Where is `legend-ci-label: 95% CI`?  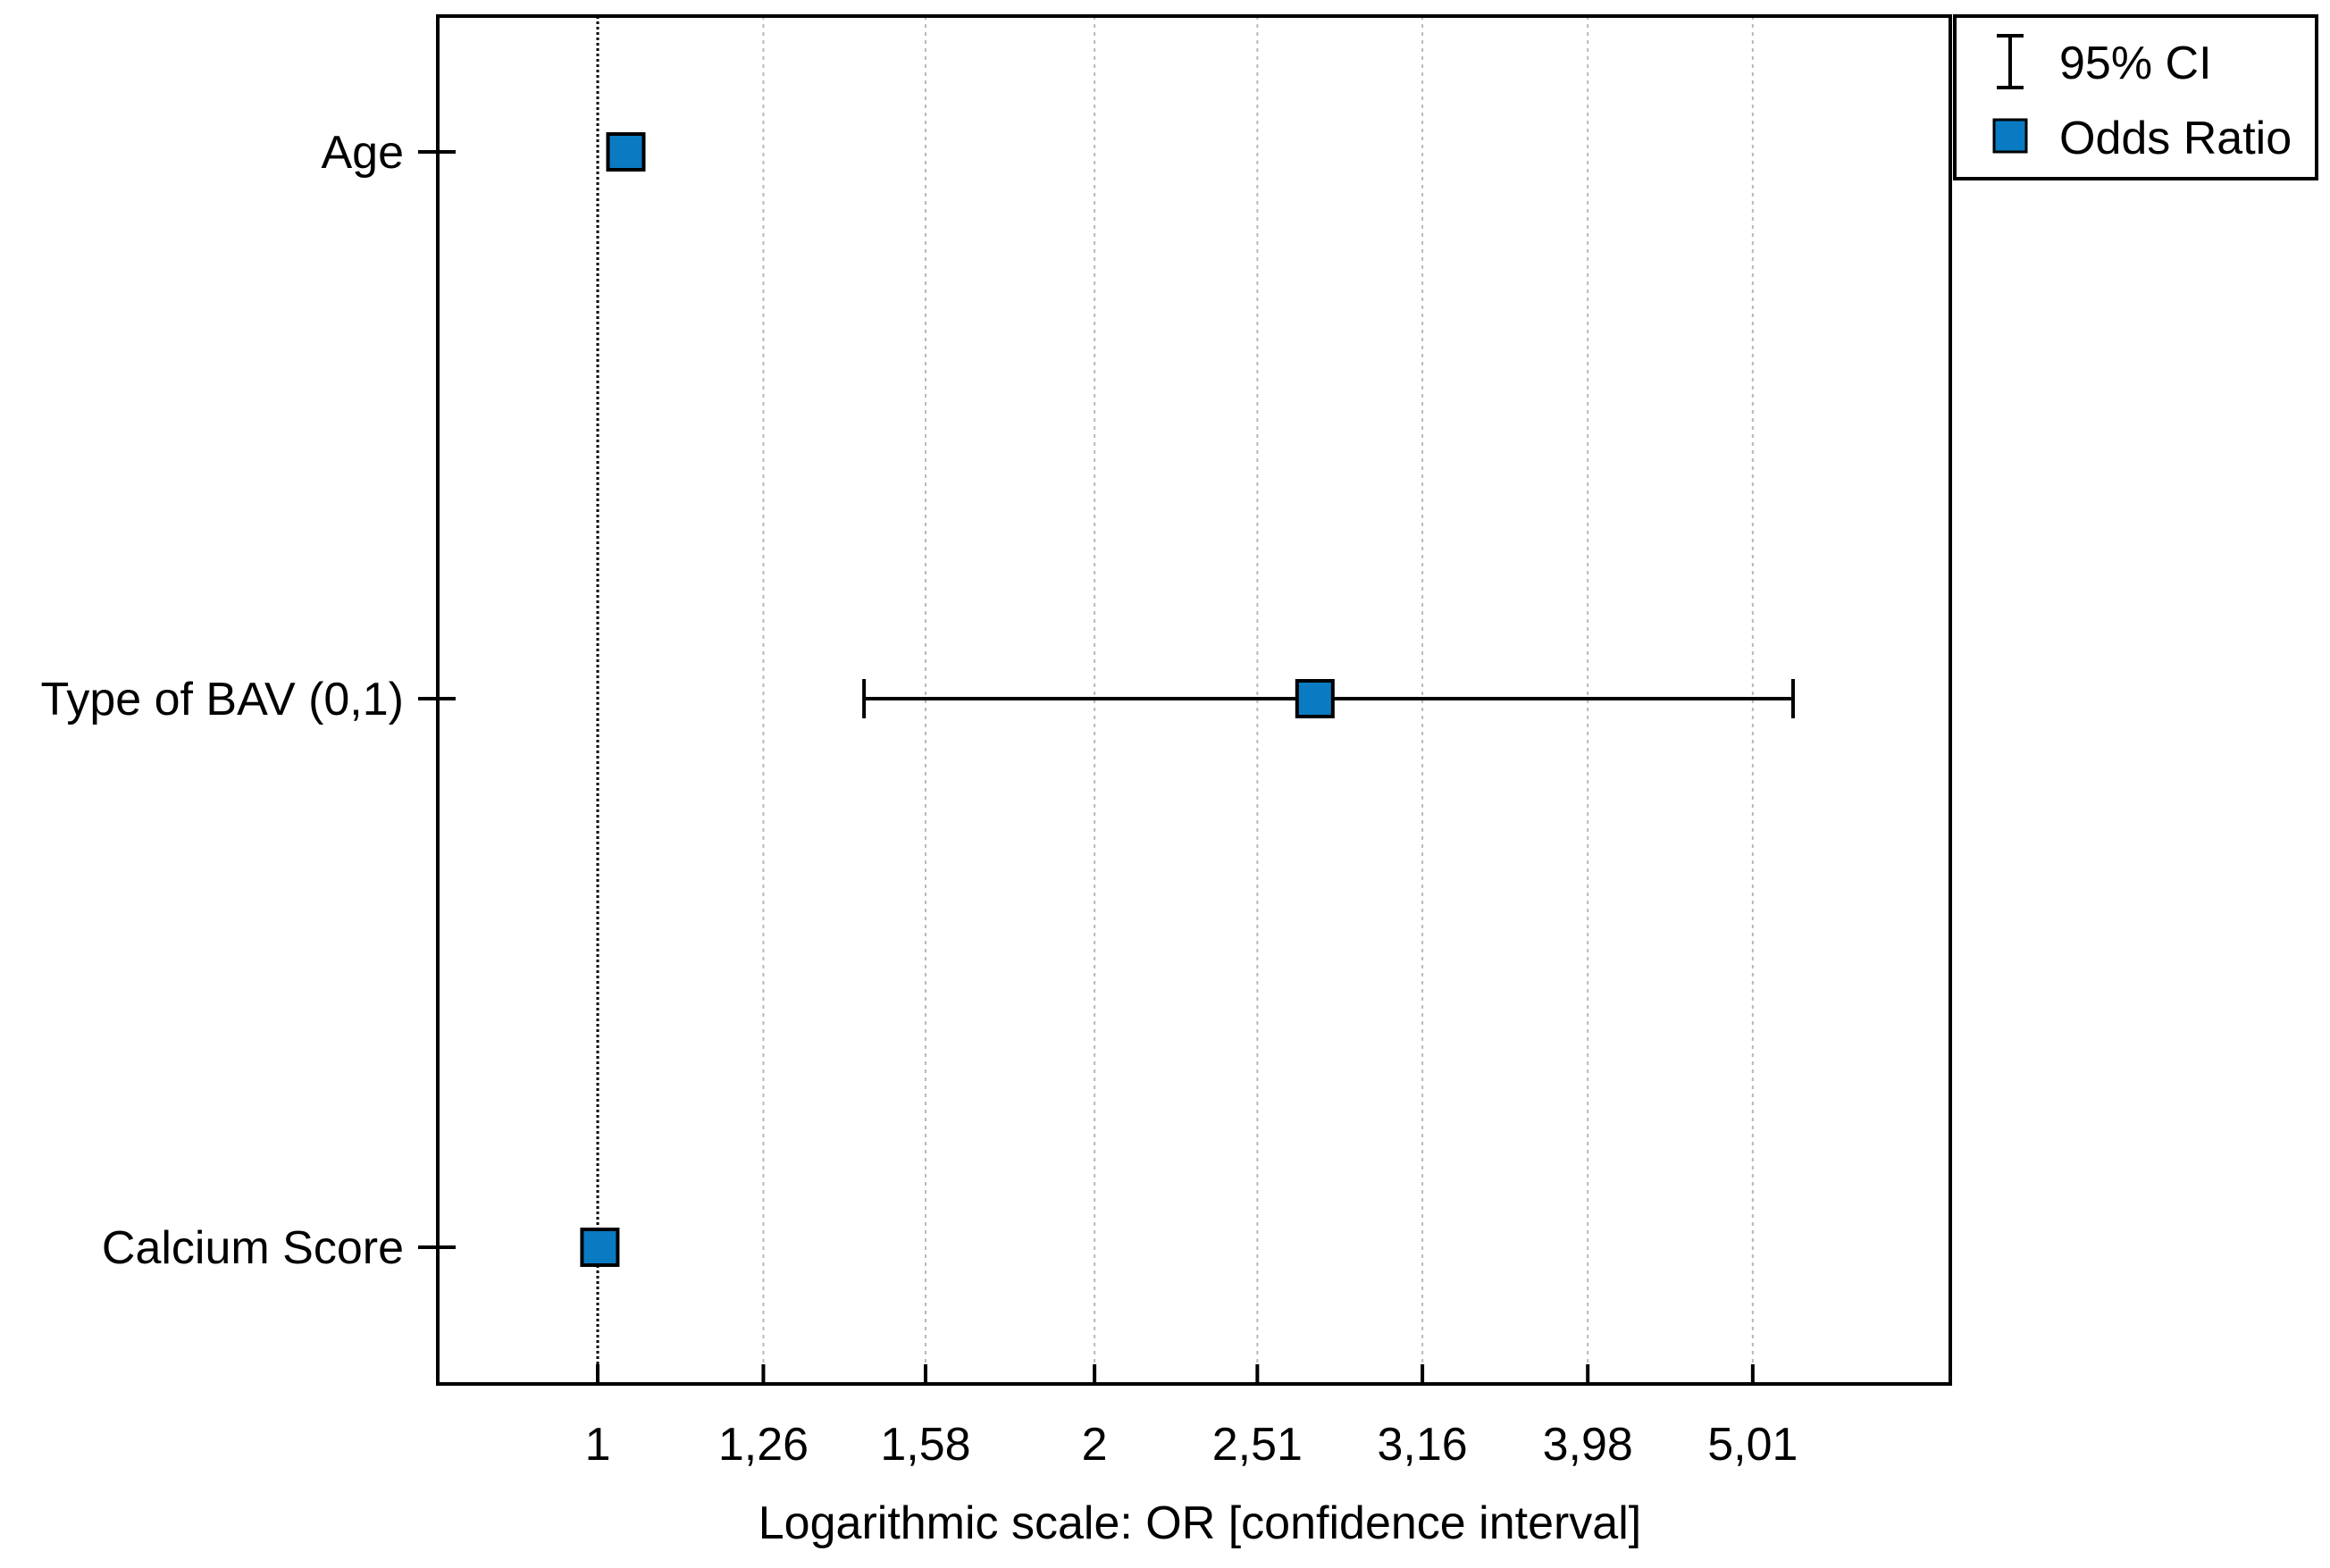
legend-ci-label: 95% CI is located at coordinates (2135, 63).